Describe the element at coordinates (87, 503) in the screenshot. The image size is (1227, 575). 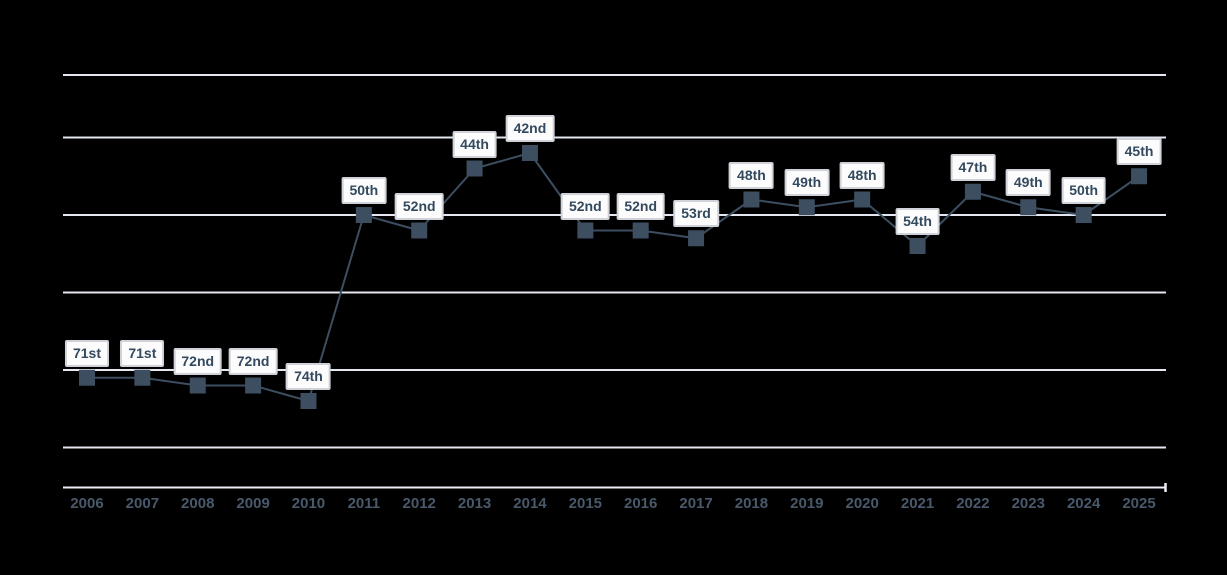
I see `x-axis-label: 2006` at that location.